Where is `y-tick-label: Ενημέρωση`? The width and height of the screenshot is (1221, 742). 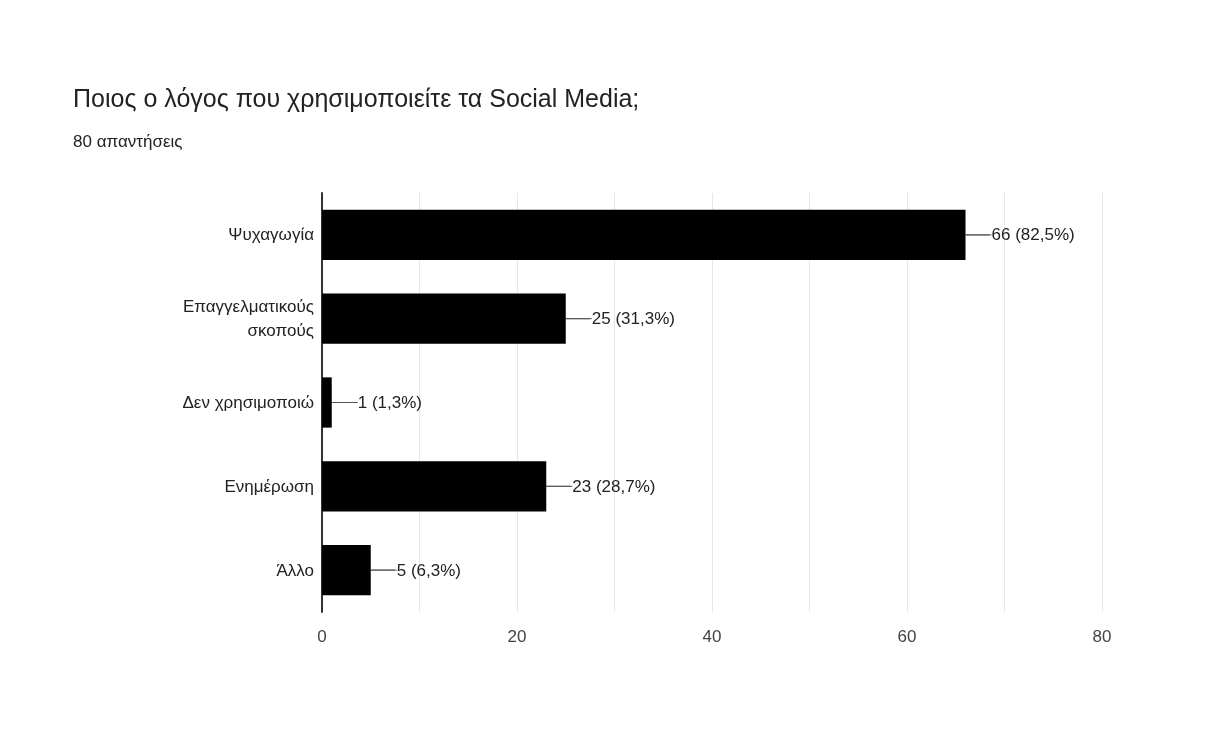
y-tick-label: Ενημέρωση is located at coordinates (269, 486).